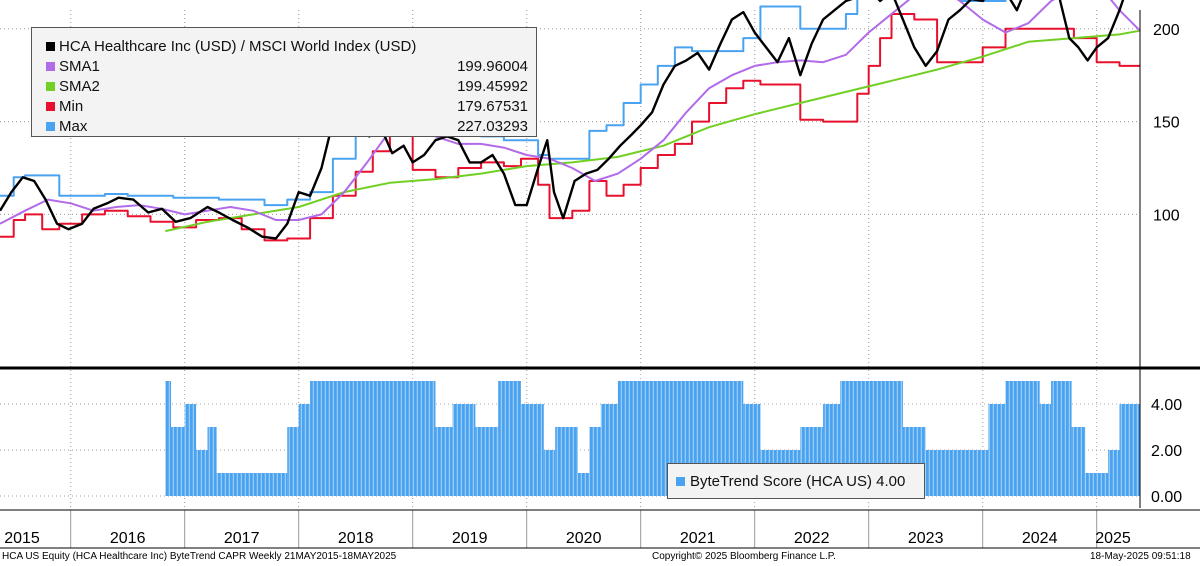 The width and height of the screenshot is (1200, 566). What do you see at coordinates (744, 556) in the screenshot?
I see `footer-center: Copyright© 2025 Bloomberg Finance L.P.` at bounding box center [744, 556].